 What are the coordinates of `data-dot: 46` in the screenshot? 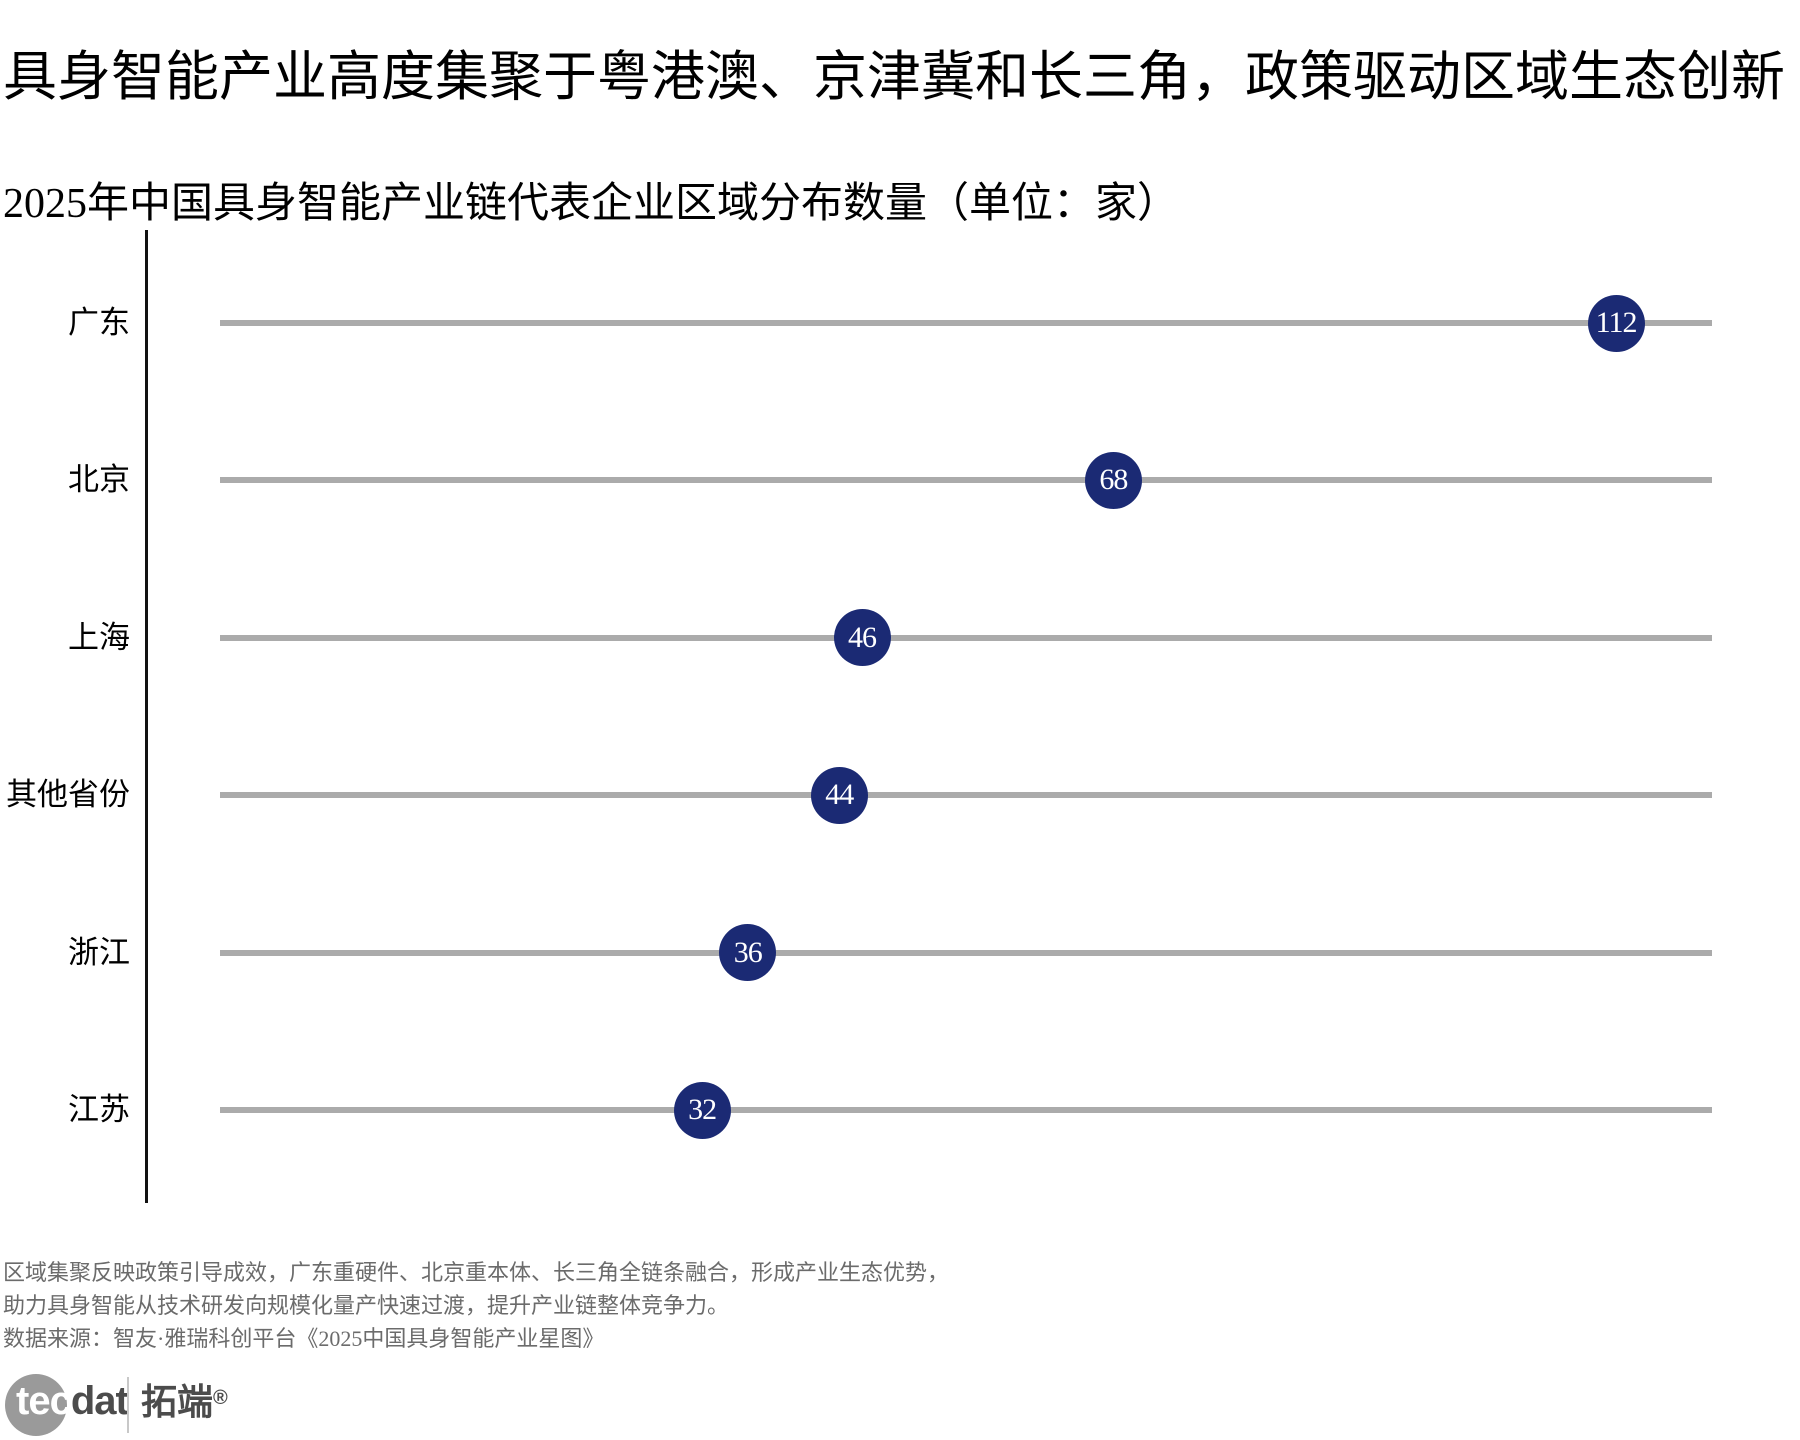 It's located at (862, 638).